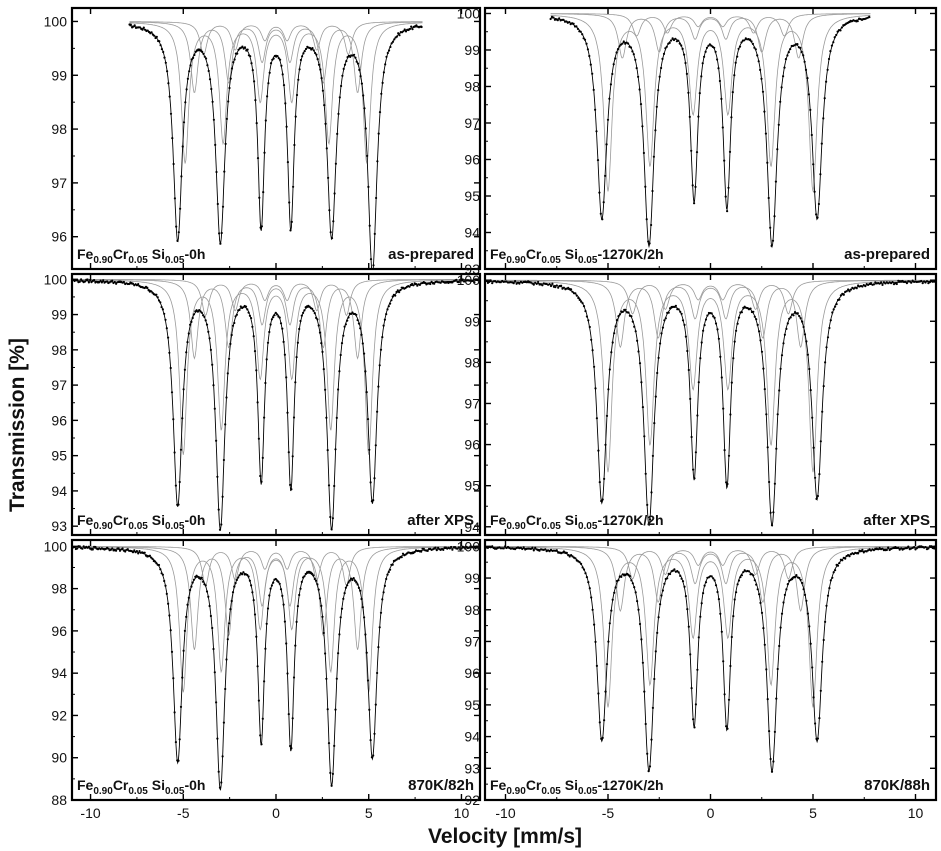 Image resolution: width=941 pixels, height=851 pixels. Describe the element at coordinates (276, 406) in the screenshot. I see `total-fit-middle-left` at that location.